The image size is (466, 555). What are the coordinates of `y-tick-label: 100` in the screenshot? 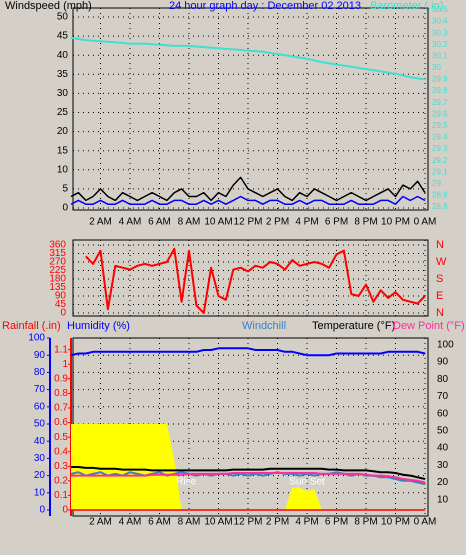 It's located at (36, 338).